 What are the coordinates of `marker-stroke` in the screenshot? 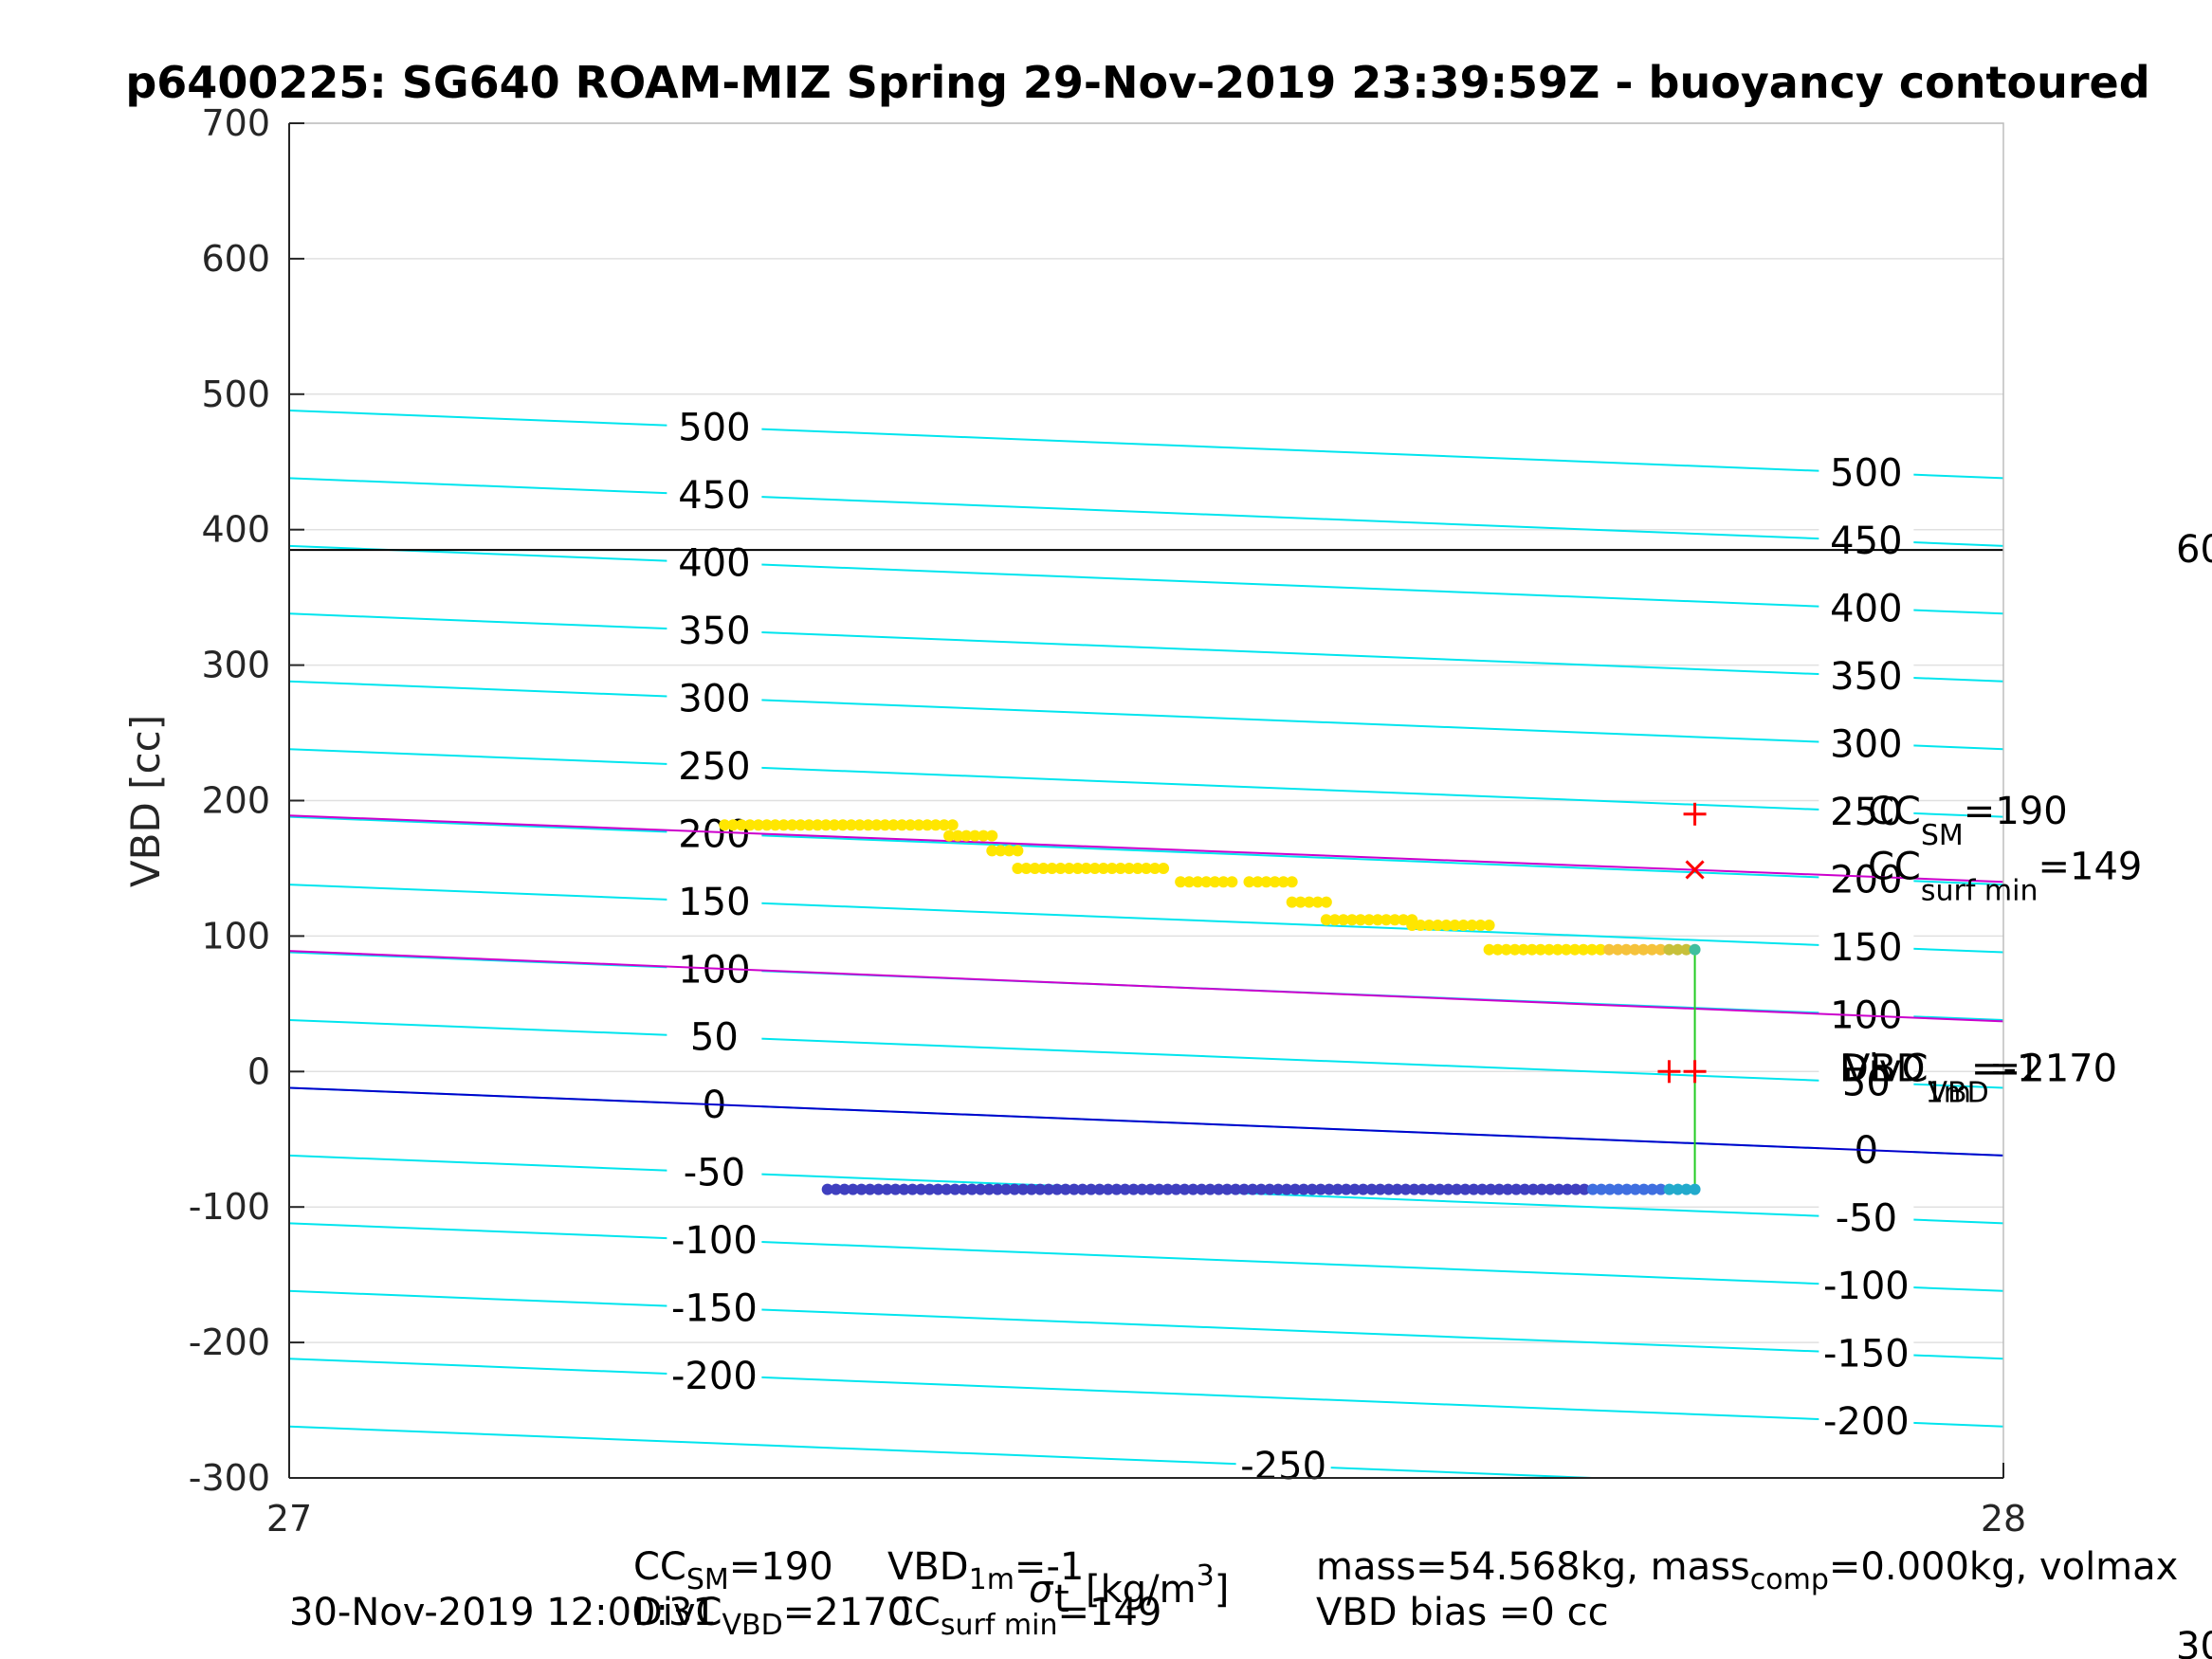 It's located at (1695, 870).